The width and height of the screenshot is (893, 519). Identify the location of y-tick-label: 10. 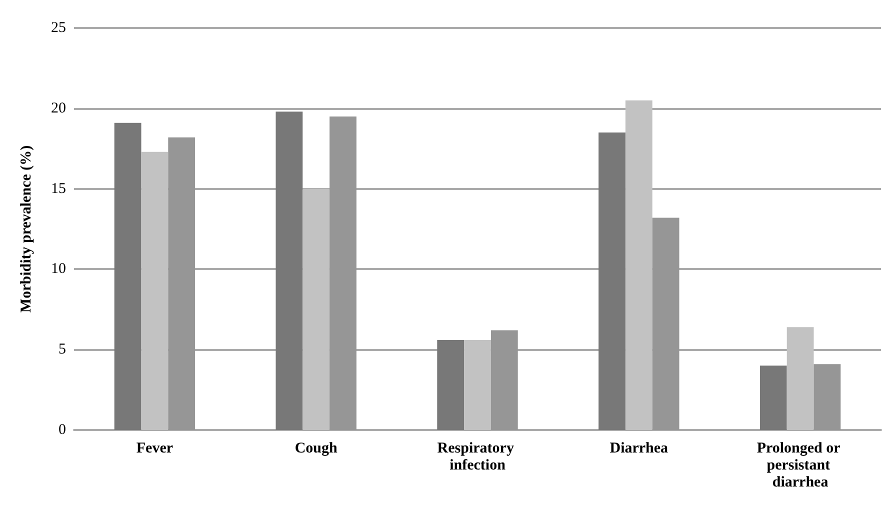
(58, 269).